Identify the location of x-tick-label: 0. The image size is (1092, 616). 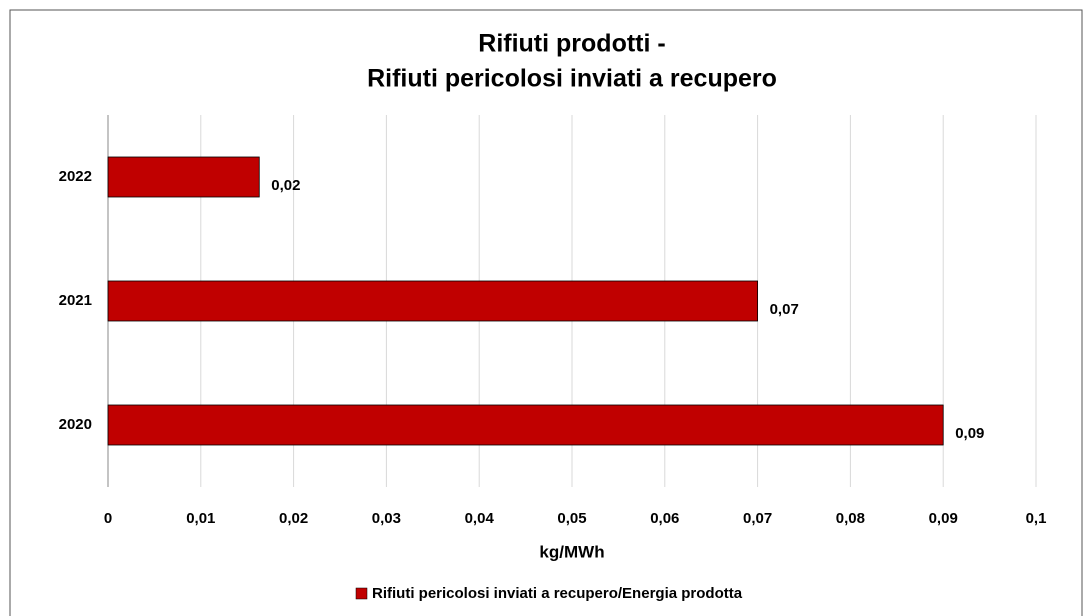
(108, 518).